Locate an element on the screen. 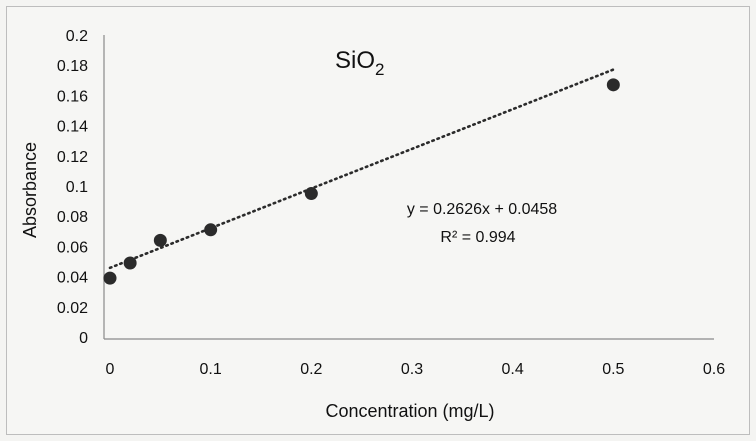 This screenshot has width=756, height=441. chart-title: SiO2 is located at coordinates (359, 63).